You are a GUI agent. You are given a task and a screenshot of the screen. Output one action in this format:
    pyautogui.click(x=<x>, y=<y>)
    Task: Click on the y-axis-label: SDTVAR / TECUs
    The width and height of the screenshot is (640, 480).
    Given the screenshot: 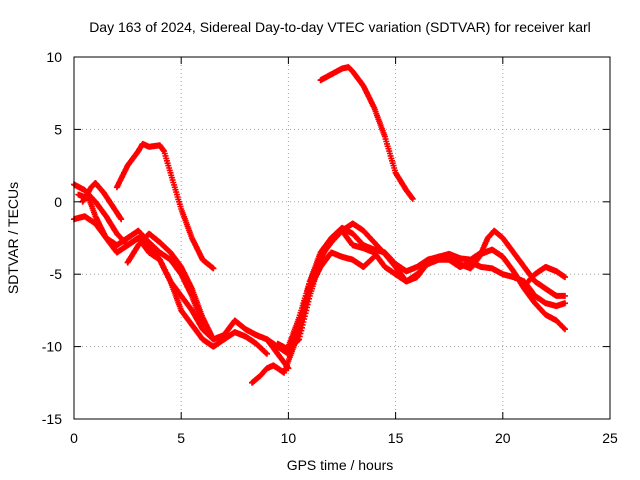 What is the action you would take?
    pyautogui.click(x=13, y=238)
    